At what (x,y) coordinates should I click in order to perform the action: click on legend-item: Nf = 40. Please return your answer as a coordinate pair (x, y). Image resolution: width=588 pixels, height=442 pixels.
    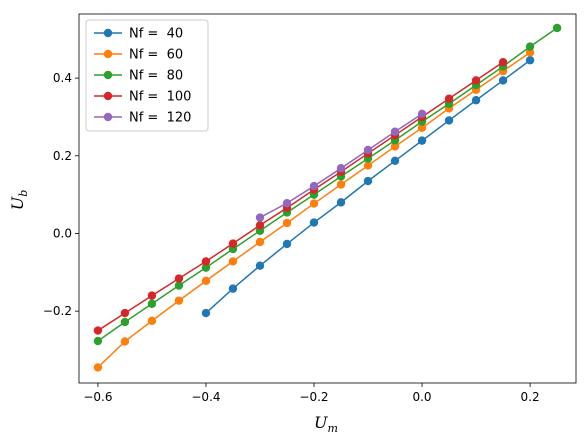
    Looking at the image, I should click on (138, 34).